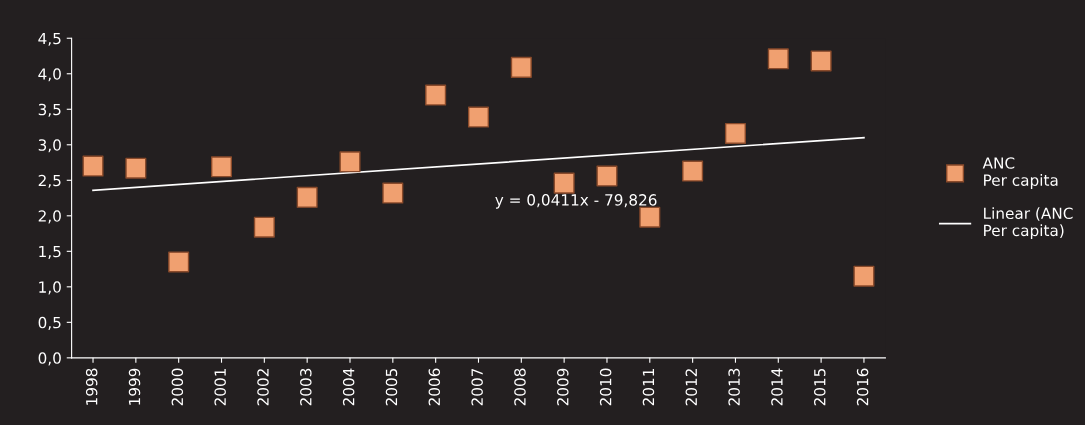  I want to click on legend-label: ANC Per capita, so click(1020, 173).